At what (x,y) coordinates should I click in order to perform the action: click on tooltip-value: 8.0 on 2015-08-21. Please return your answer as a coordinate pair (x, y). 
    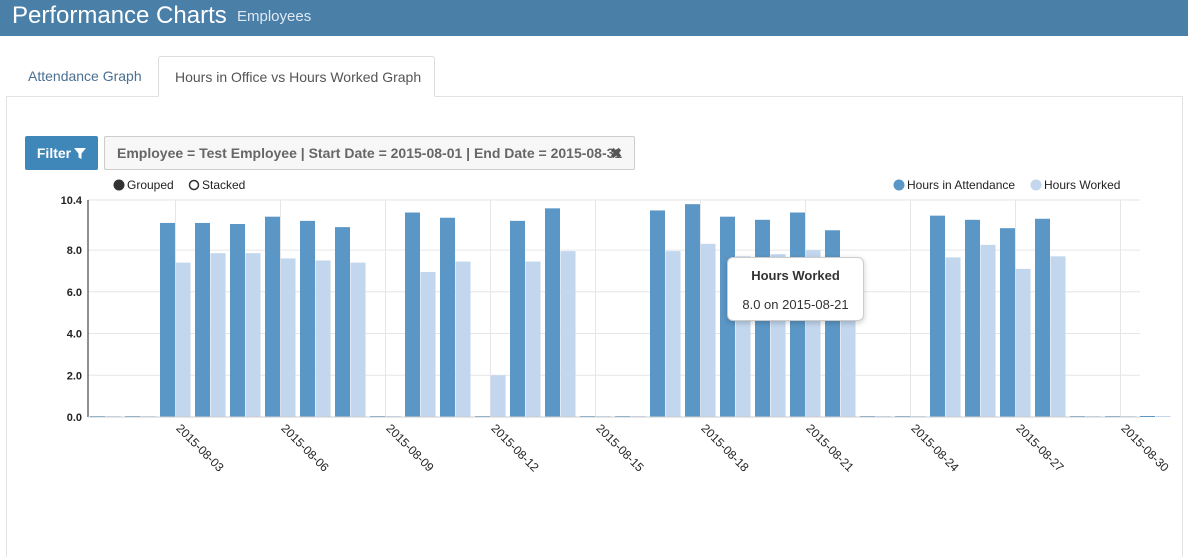
    Looking at the image, I should click on (795, 304).